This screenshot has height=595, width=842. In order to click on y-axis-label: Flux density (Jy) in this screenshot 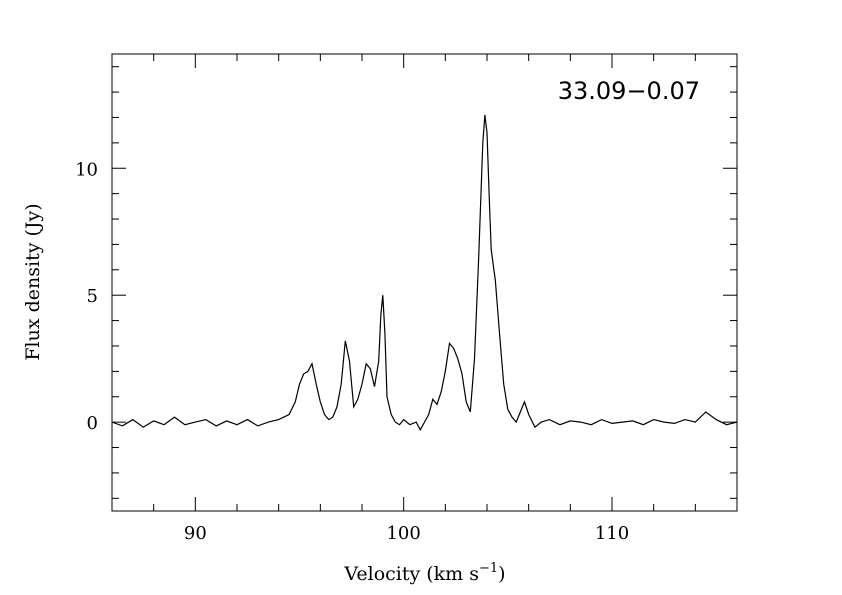, I will do `click(33, 281)`.